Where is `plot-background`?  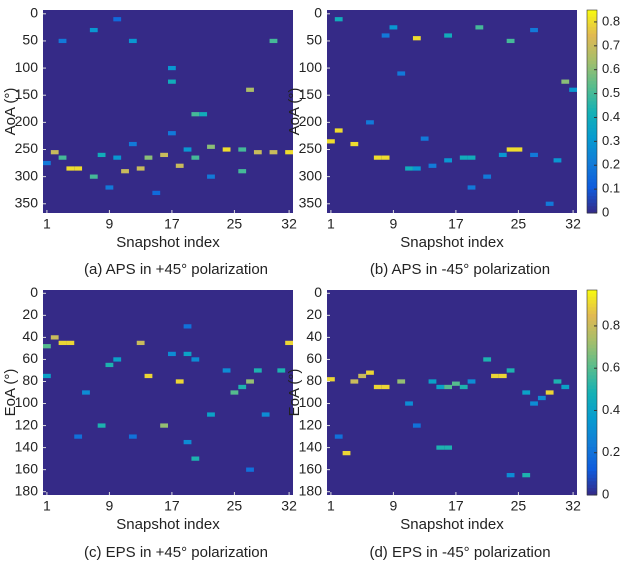
plot-background is located at coordinates (168, 392).